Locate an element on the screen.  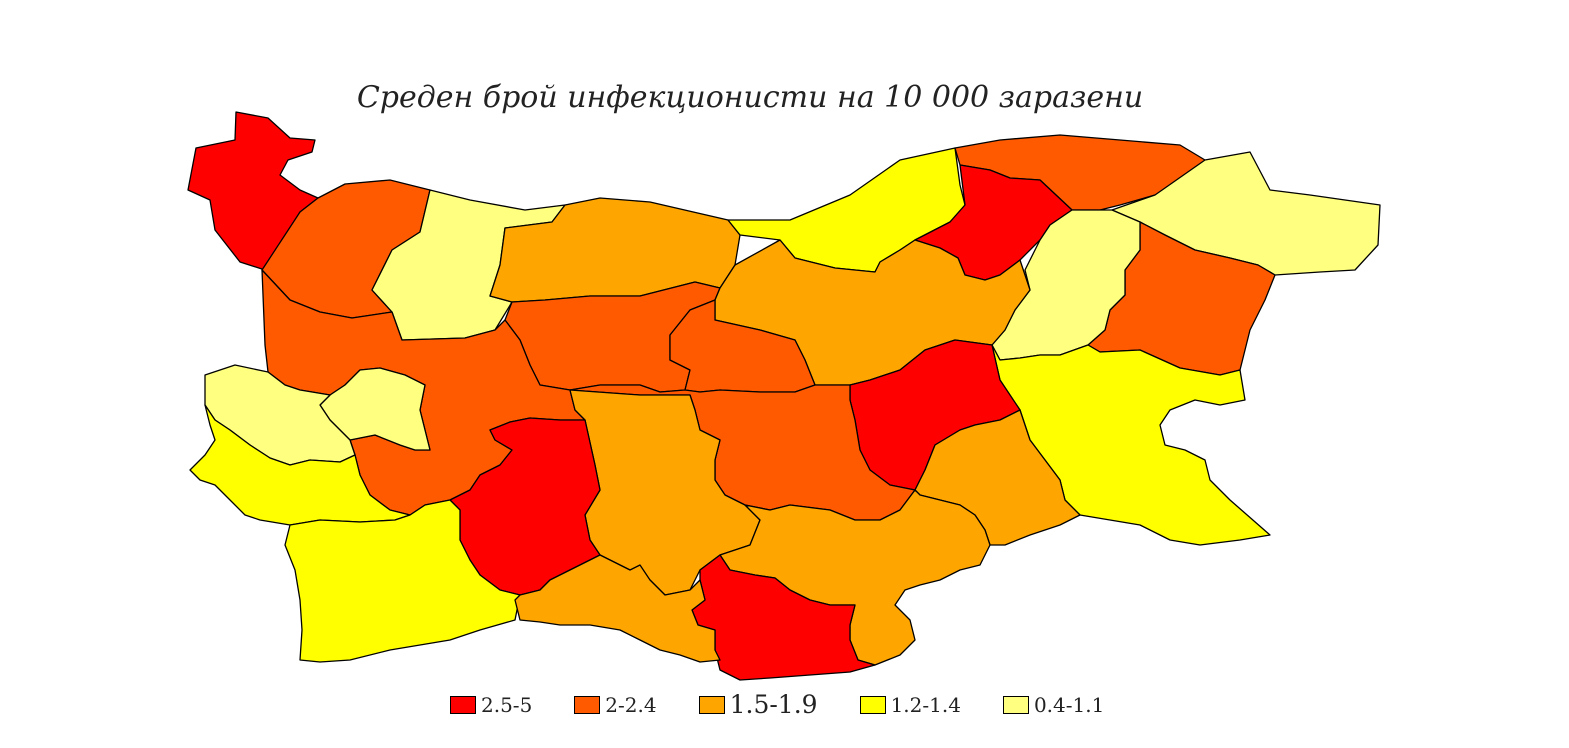
map-legend: 2.5-5 2-2.4 1.5-1.9 1.2-1.4 0.4-1.1 is located at coordinates (777, 704).